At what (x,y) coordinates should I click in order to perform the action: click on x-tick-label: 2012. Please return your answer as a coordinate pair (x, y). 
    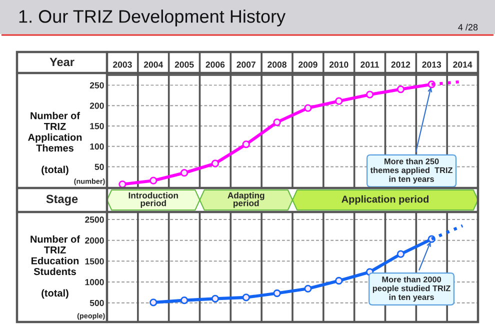
    Looking at the image, I should click on (400, 65).